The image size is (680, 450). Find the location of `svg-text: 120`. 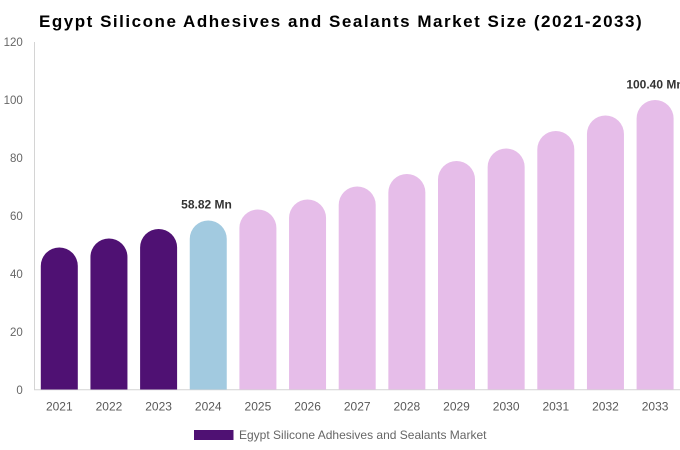

svg-text: 120 is located at coordinates (13, 43).